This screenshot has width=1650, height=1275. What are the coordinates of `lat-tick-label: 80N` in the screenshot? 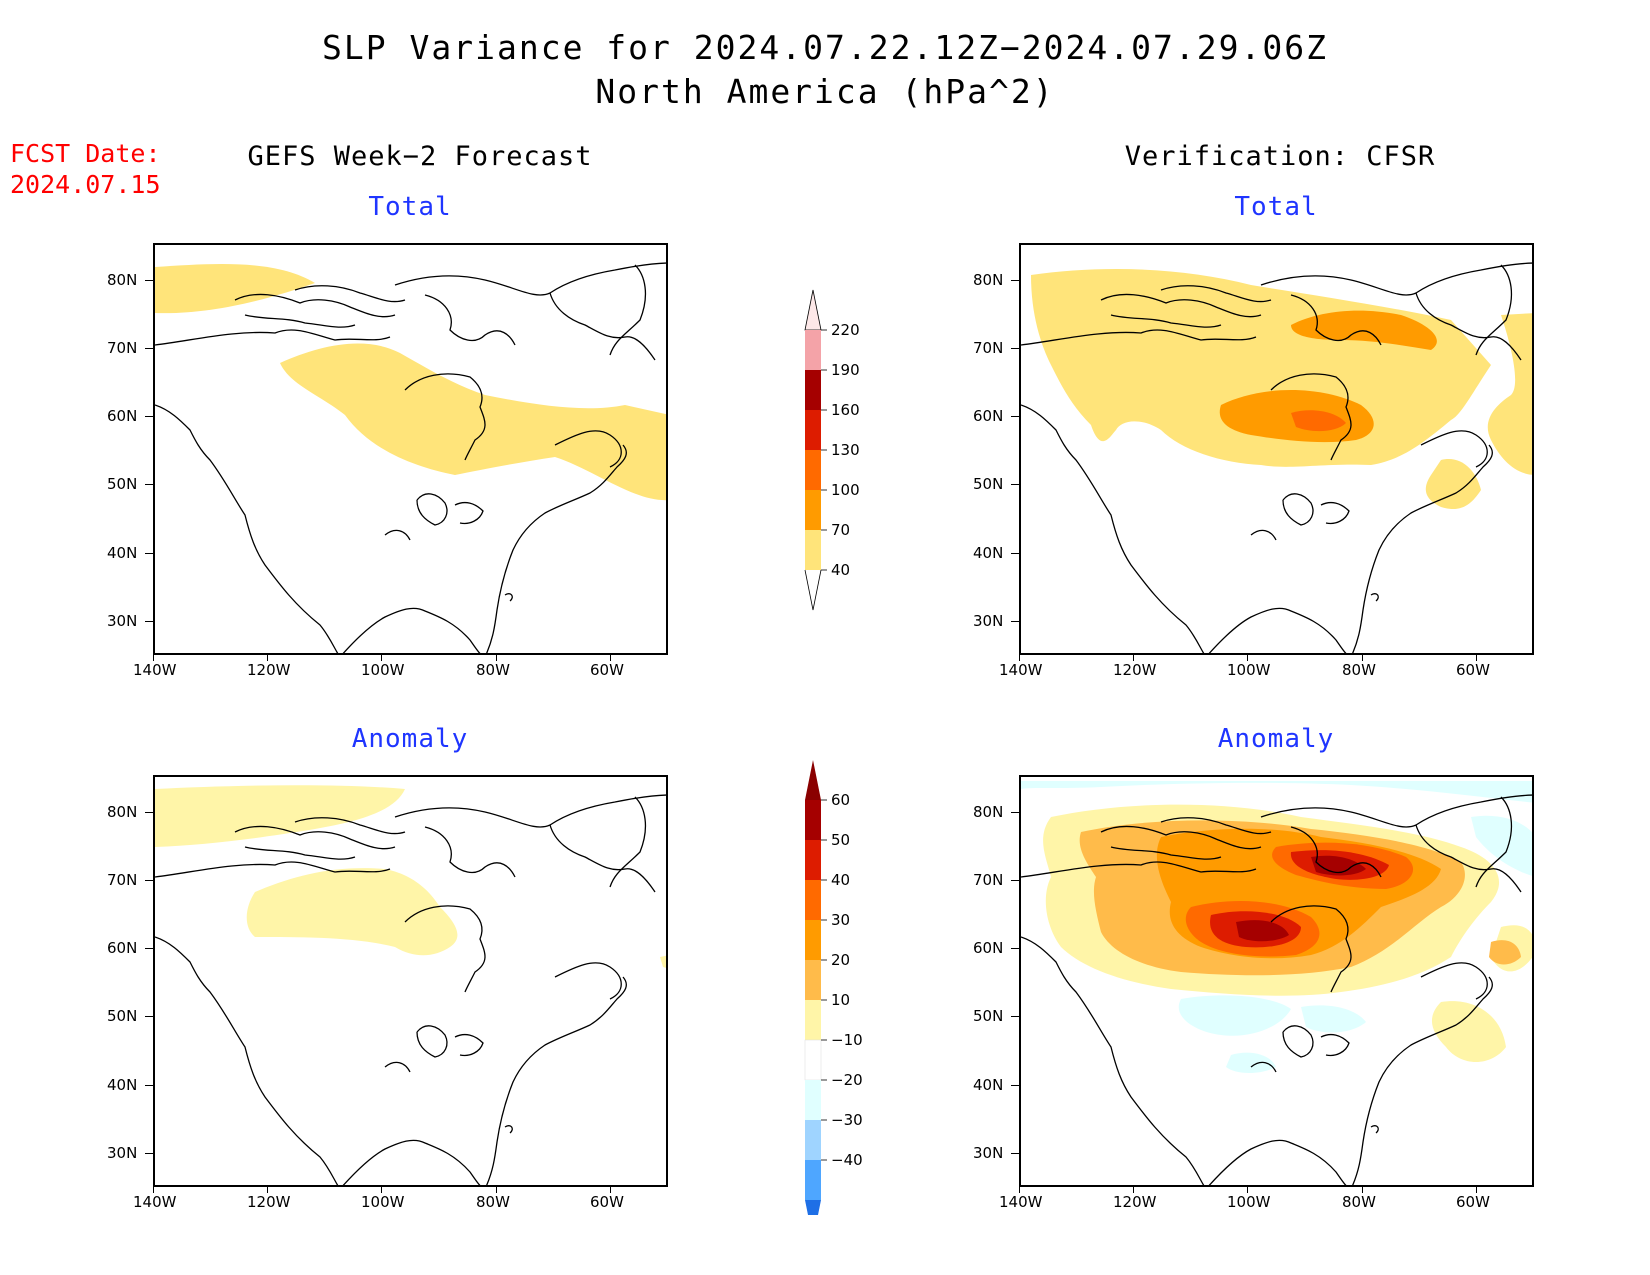 It's located at (122, 812).